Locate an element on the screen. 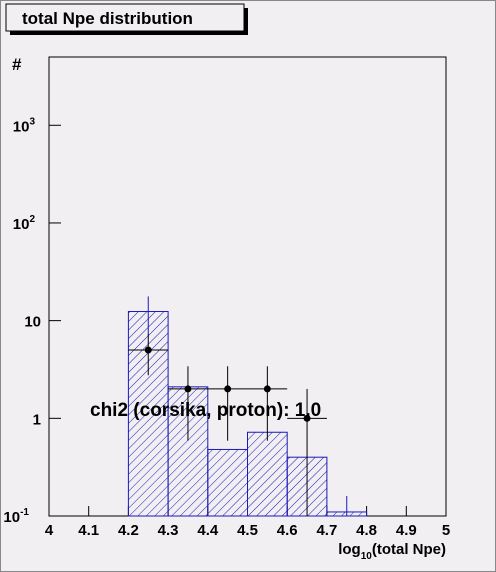  x-tick-label: 4.9 is located at coordinates (406, 530).